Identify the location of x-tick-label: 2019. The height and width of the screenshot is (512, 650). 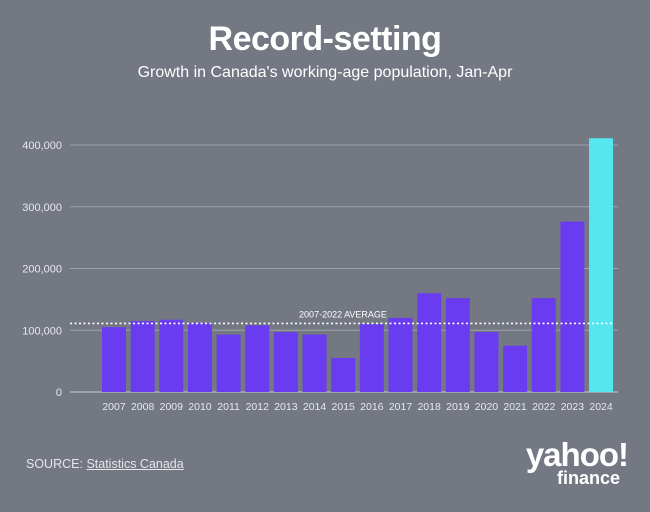
(458, 407).